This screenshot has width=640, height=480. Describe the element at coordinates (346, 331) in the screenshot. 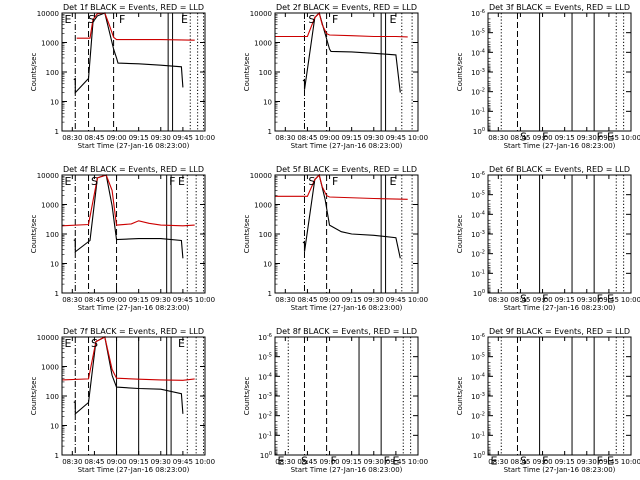

I see `chart-title: Det 8f BLACK = Events, RED = LLD` at that location.